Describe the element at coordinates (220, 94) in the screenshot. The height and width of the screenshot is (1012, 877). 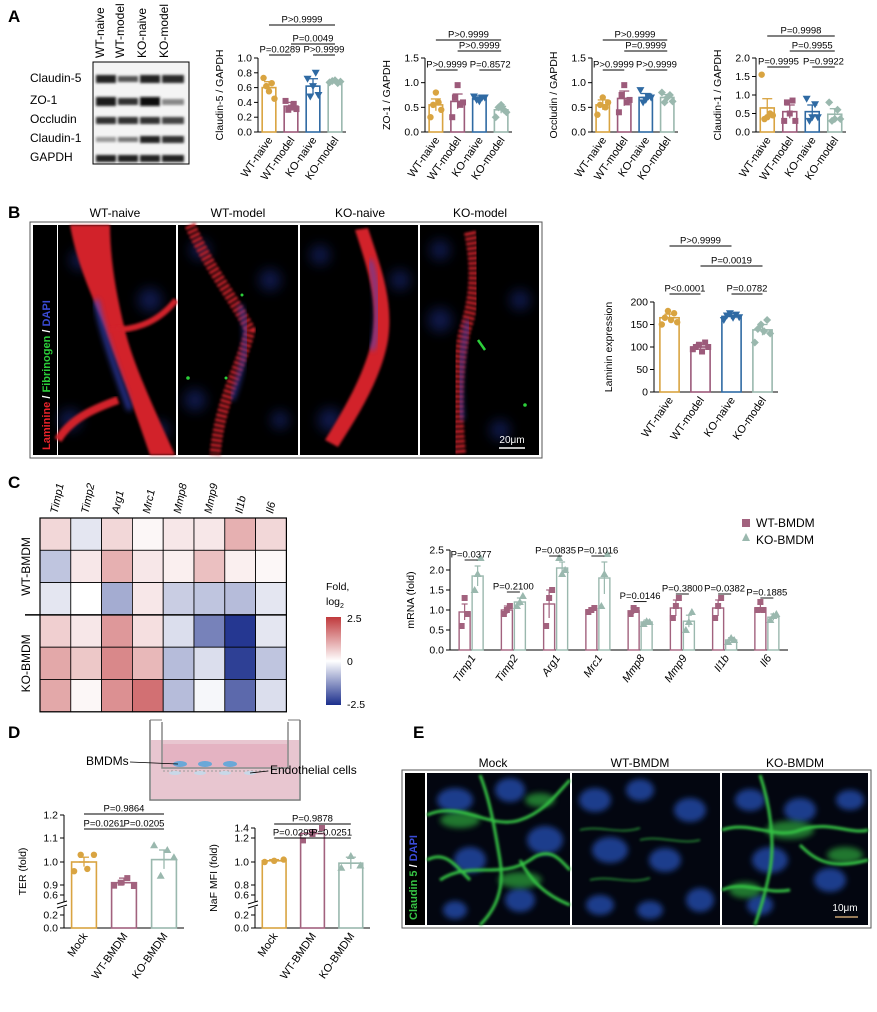
I see `y-axis-label: Claudin-5 / GAPDH` at that location.